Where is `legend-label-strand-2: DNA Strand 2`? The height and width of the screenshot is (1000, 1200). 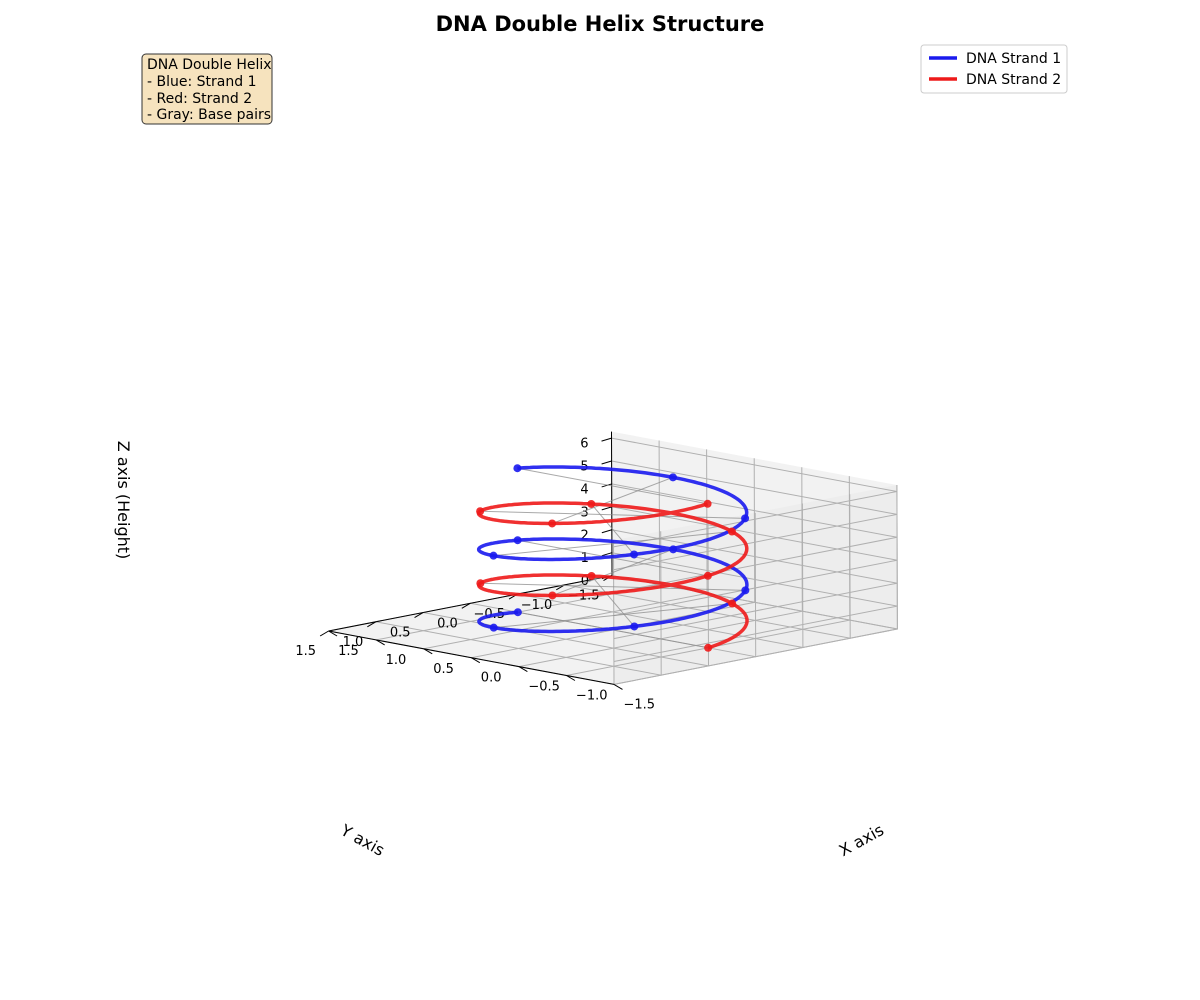
legend-label-strand-2: DNA Strand 2 is located at coordinates (1013, 80).